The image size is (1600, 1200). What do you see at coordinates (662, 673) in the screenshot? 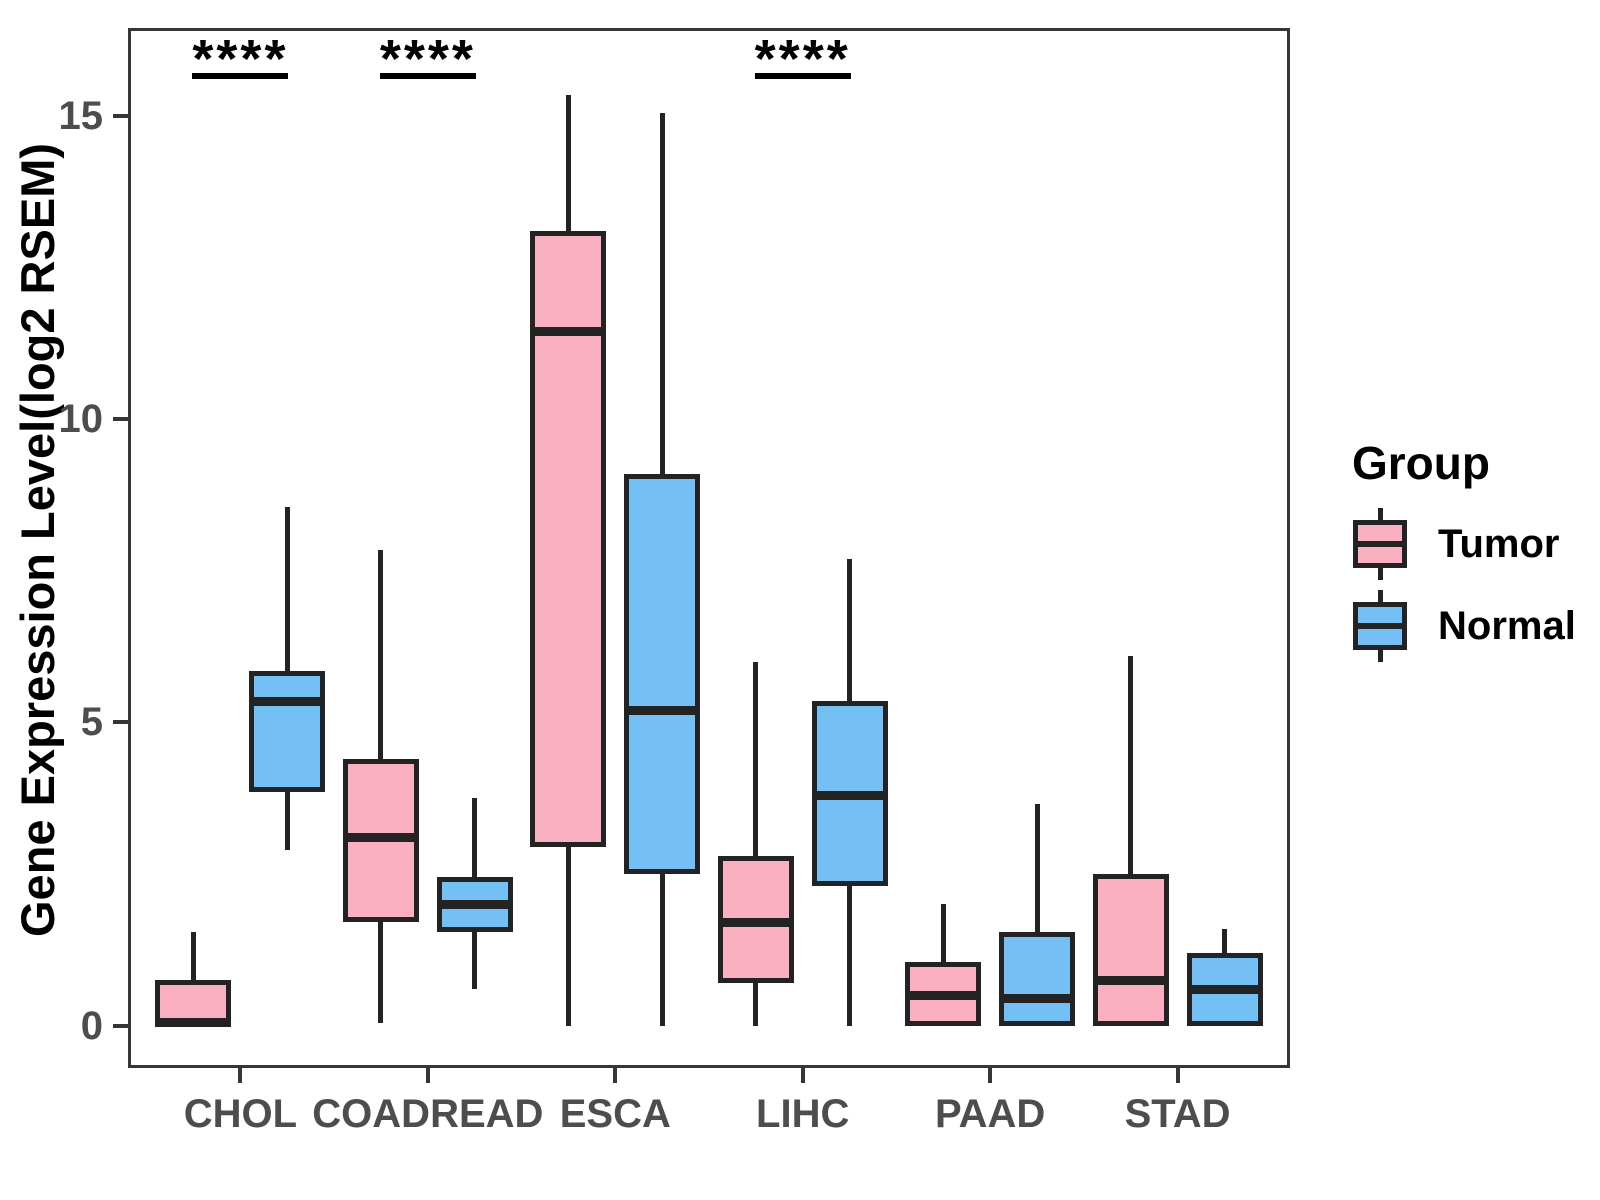
I see `boxplot-esca-normal-box` at bounding box center [662, 673].